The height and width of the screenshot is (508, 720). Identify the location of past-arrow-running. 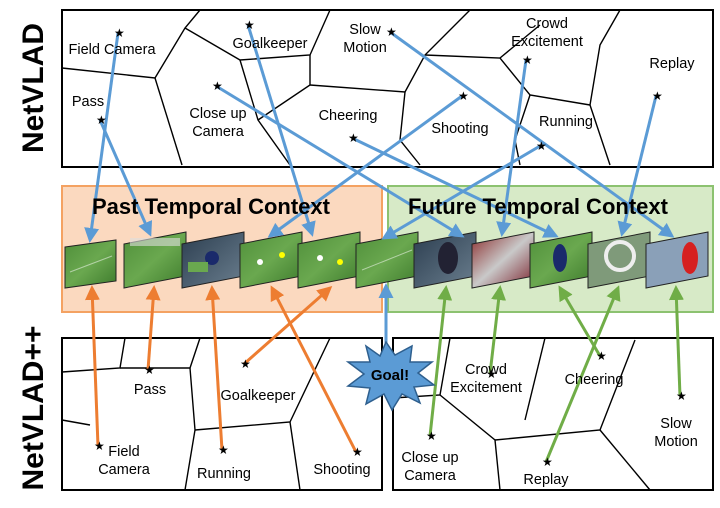
(214, 368).